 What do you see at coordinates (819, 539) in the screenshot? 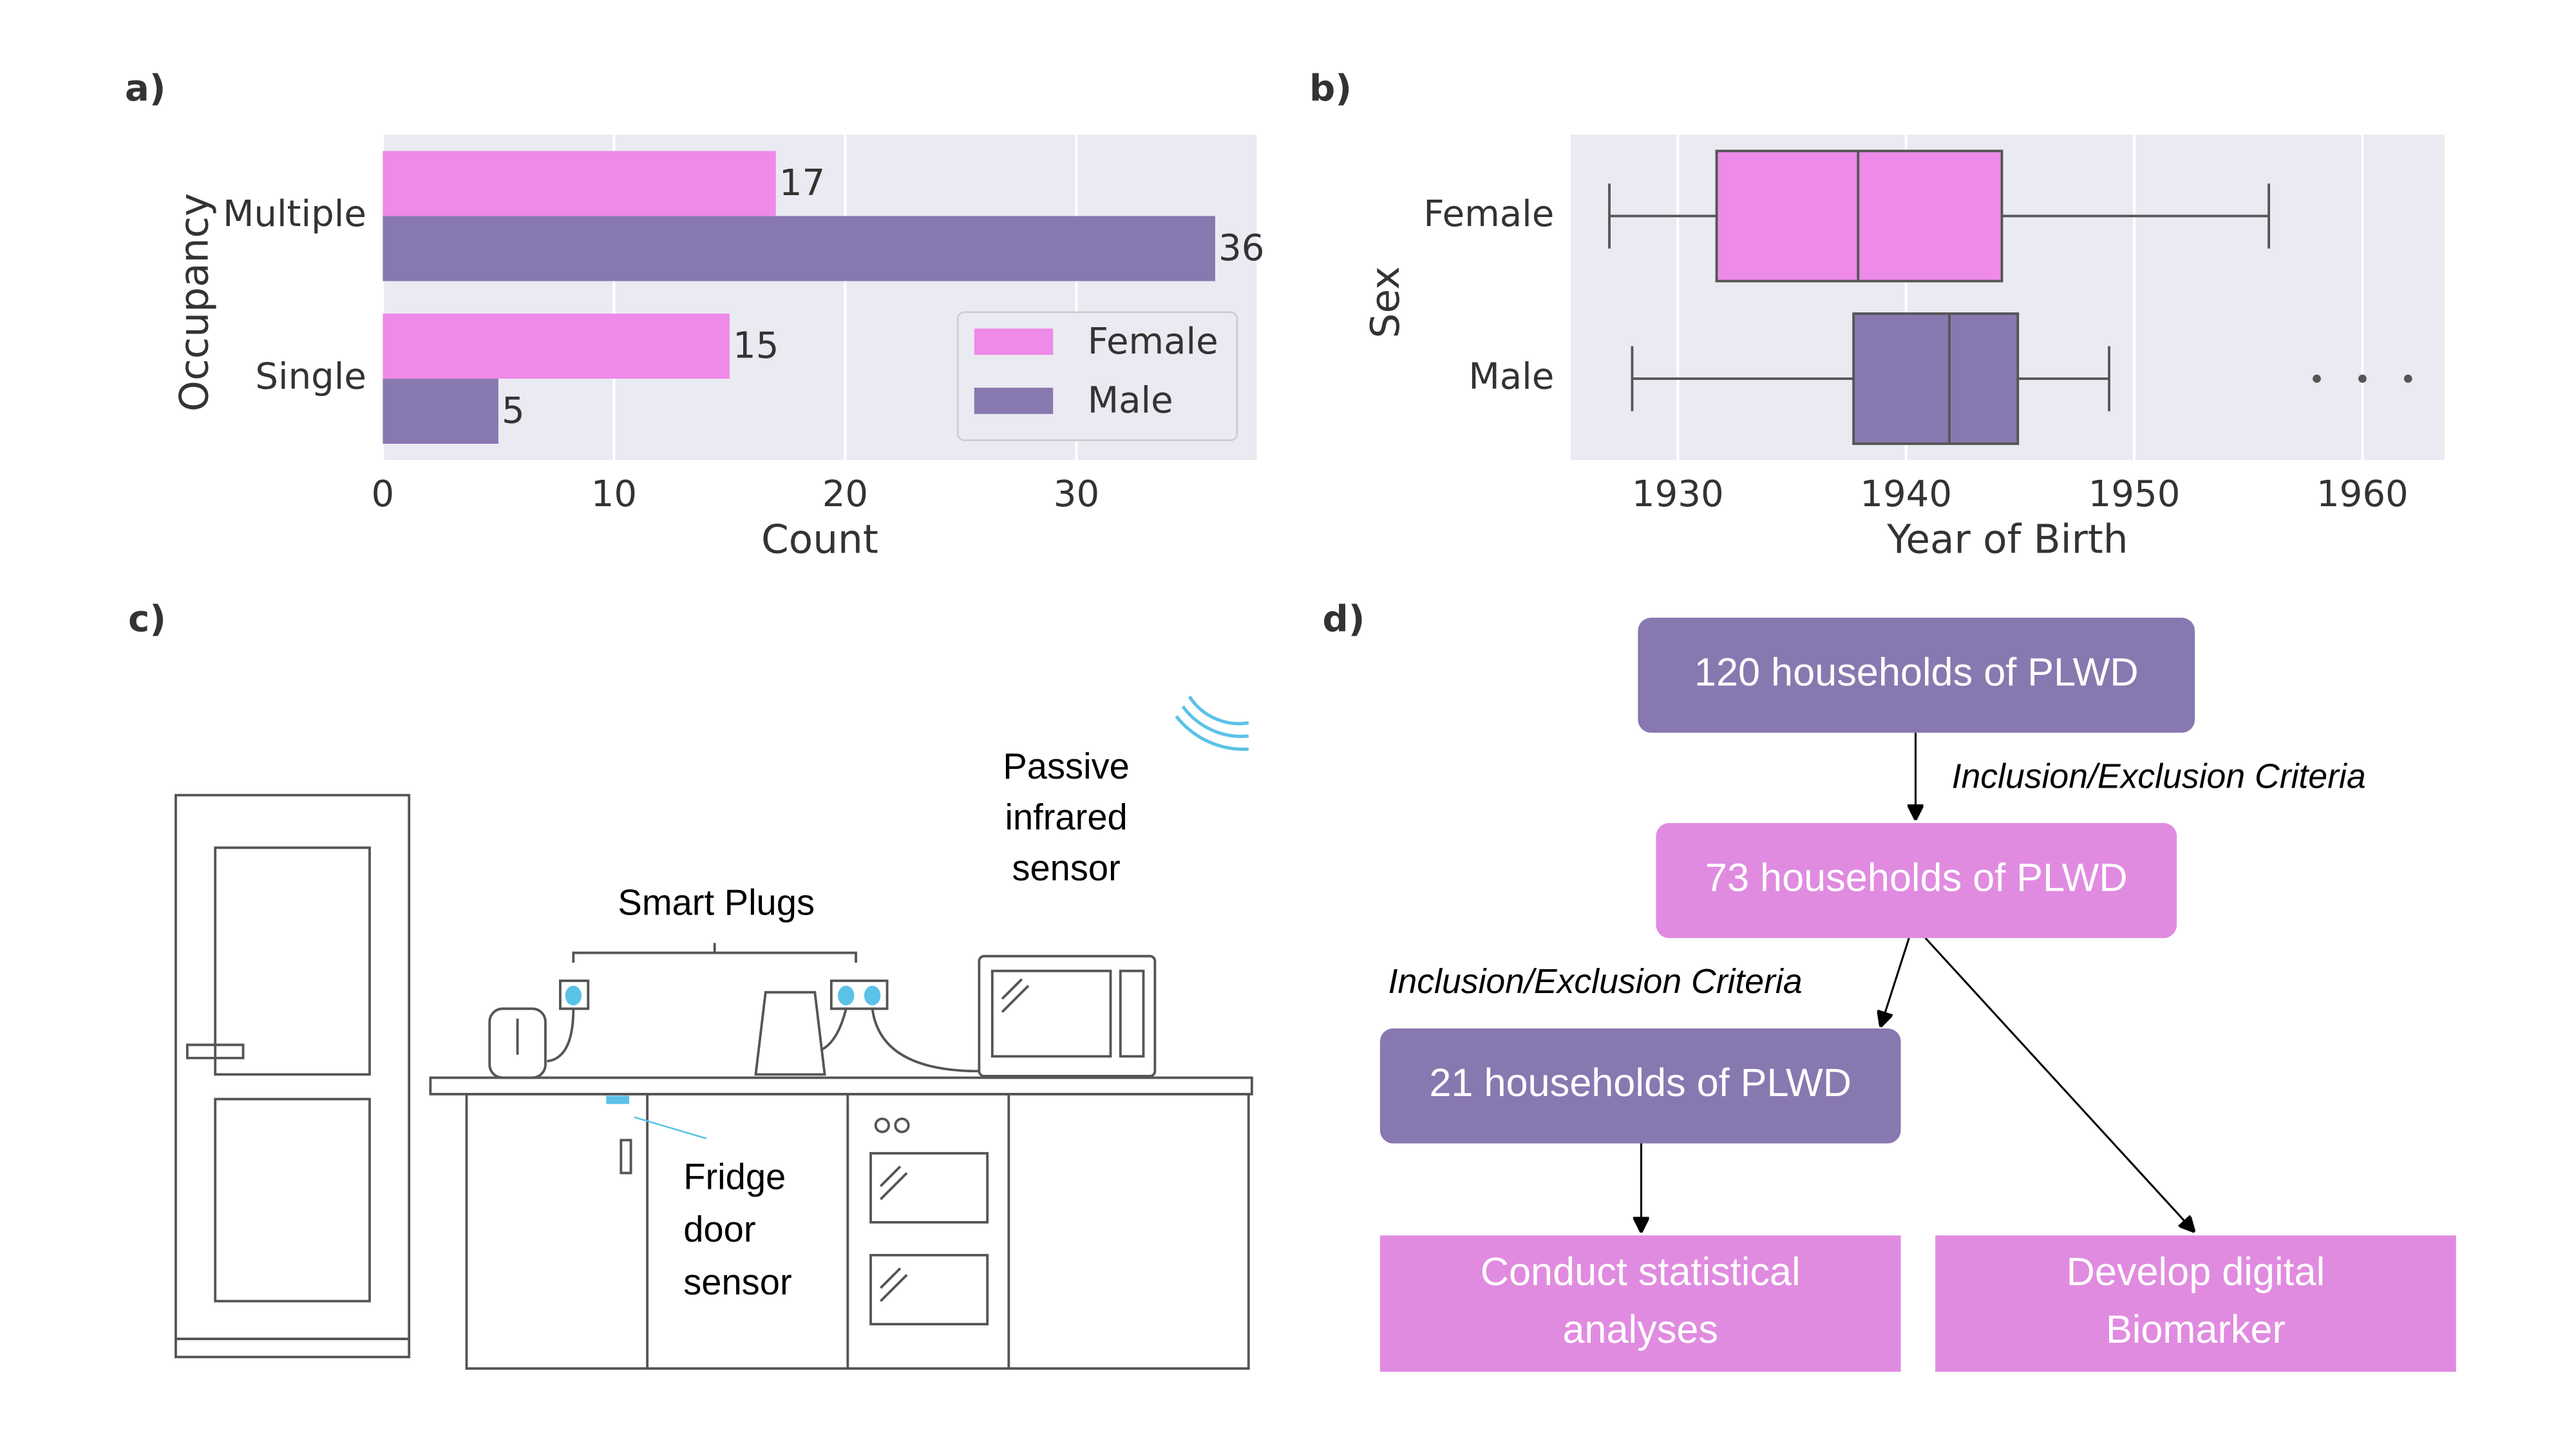
I see `x-axis-label: Count` at bounding box center [819, 539].